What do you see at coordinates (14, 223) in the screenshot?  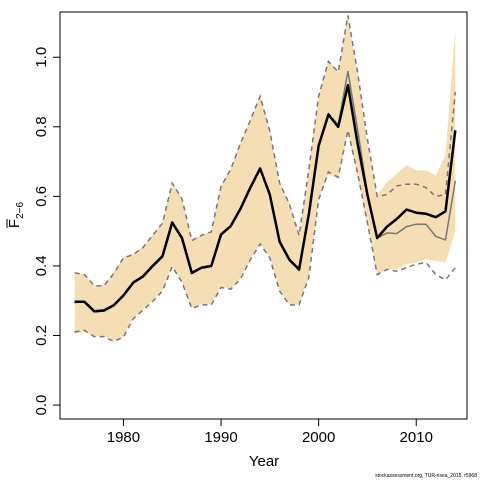 I see `y-axis-title-main: F` at bounding box center [14, 223].